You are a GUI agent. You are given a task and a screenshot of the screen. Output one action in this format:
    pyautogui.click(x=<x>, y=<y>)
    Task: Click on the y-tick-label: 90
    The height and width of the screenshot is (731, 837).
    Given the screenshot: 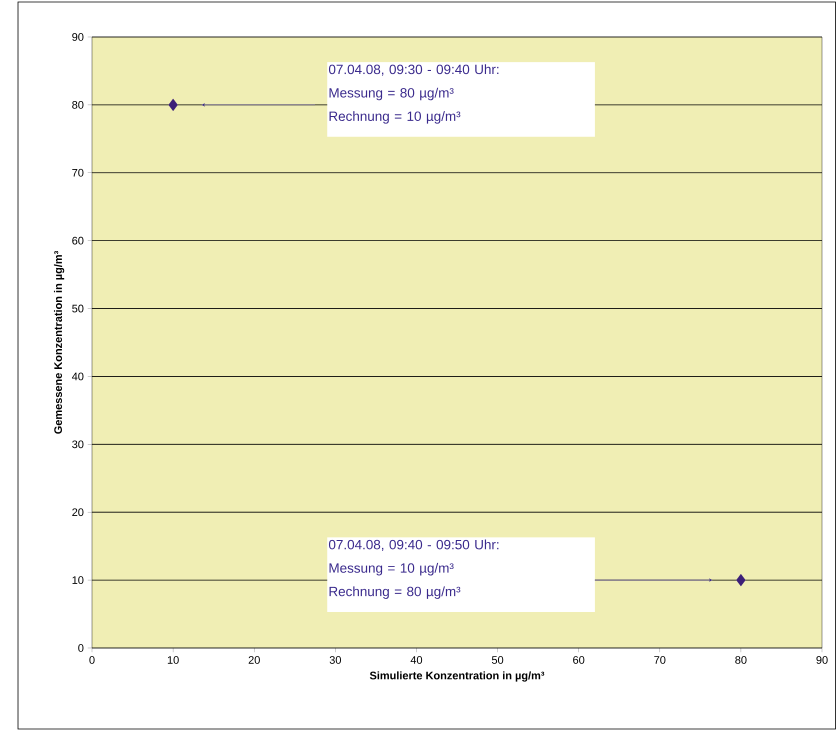 What is the action you would take?
    pyautogui.click(x=78, y=37)
    